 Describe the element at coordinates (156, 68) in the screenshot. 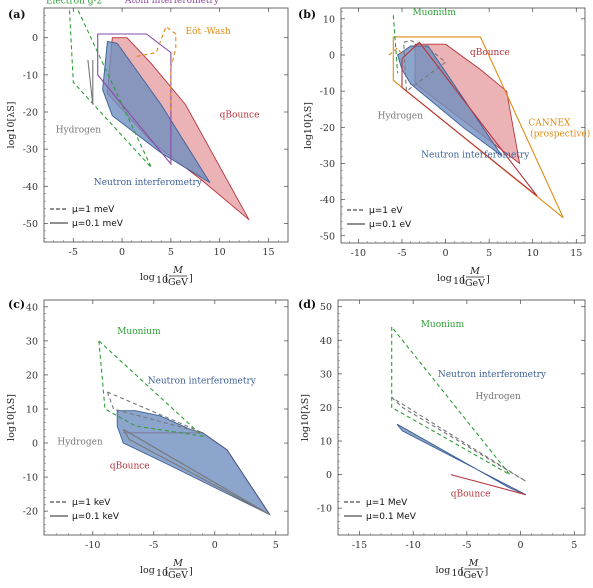

I see `series-e-t-wash` at that location.